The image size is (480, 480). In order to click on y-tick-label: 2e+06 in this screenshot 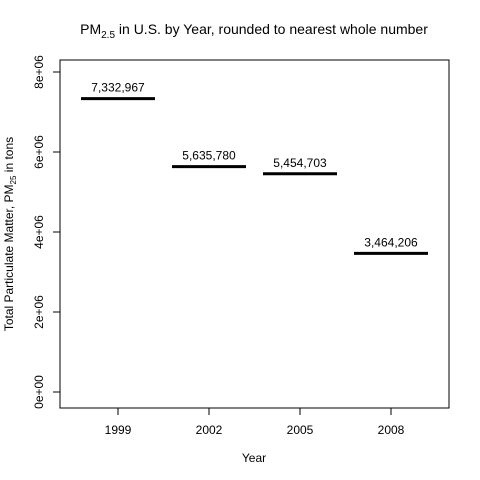, I will do `click(39, 312)`.